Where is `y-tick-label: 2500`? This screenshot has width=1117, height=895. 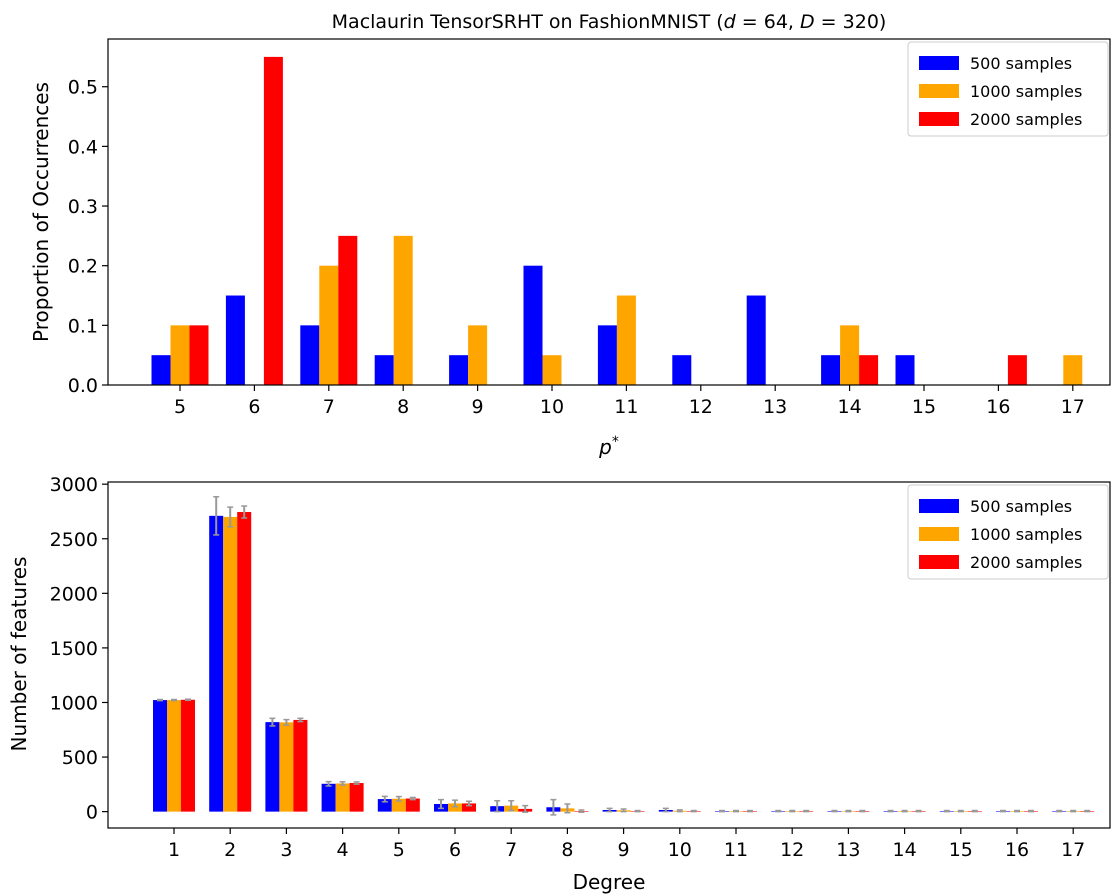 y-tick-label: 2500 is located at coordinates (74, 540).